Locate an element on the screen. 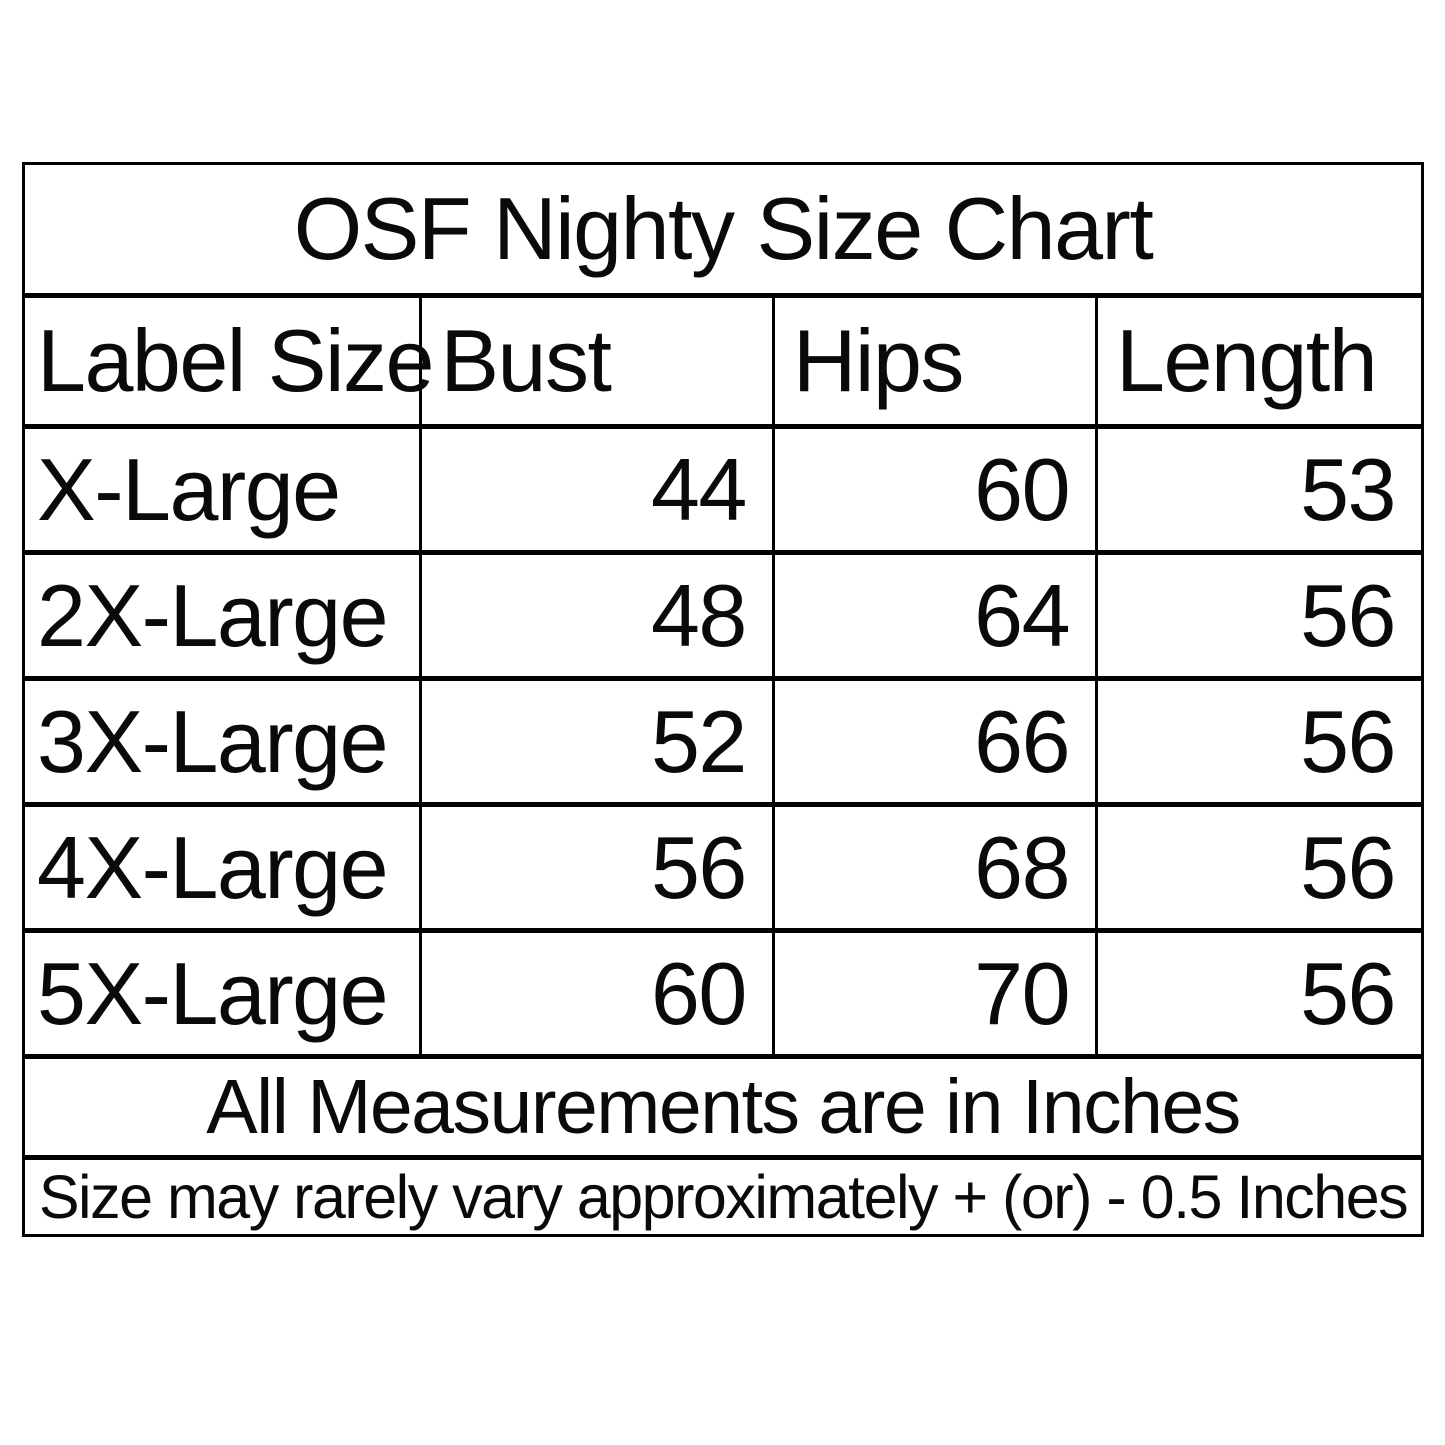  col-header-hips: Hips is located at coordinates (935, 361).